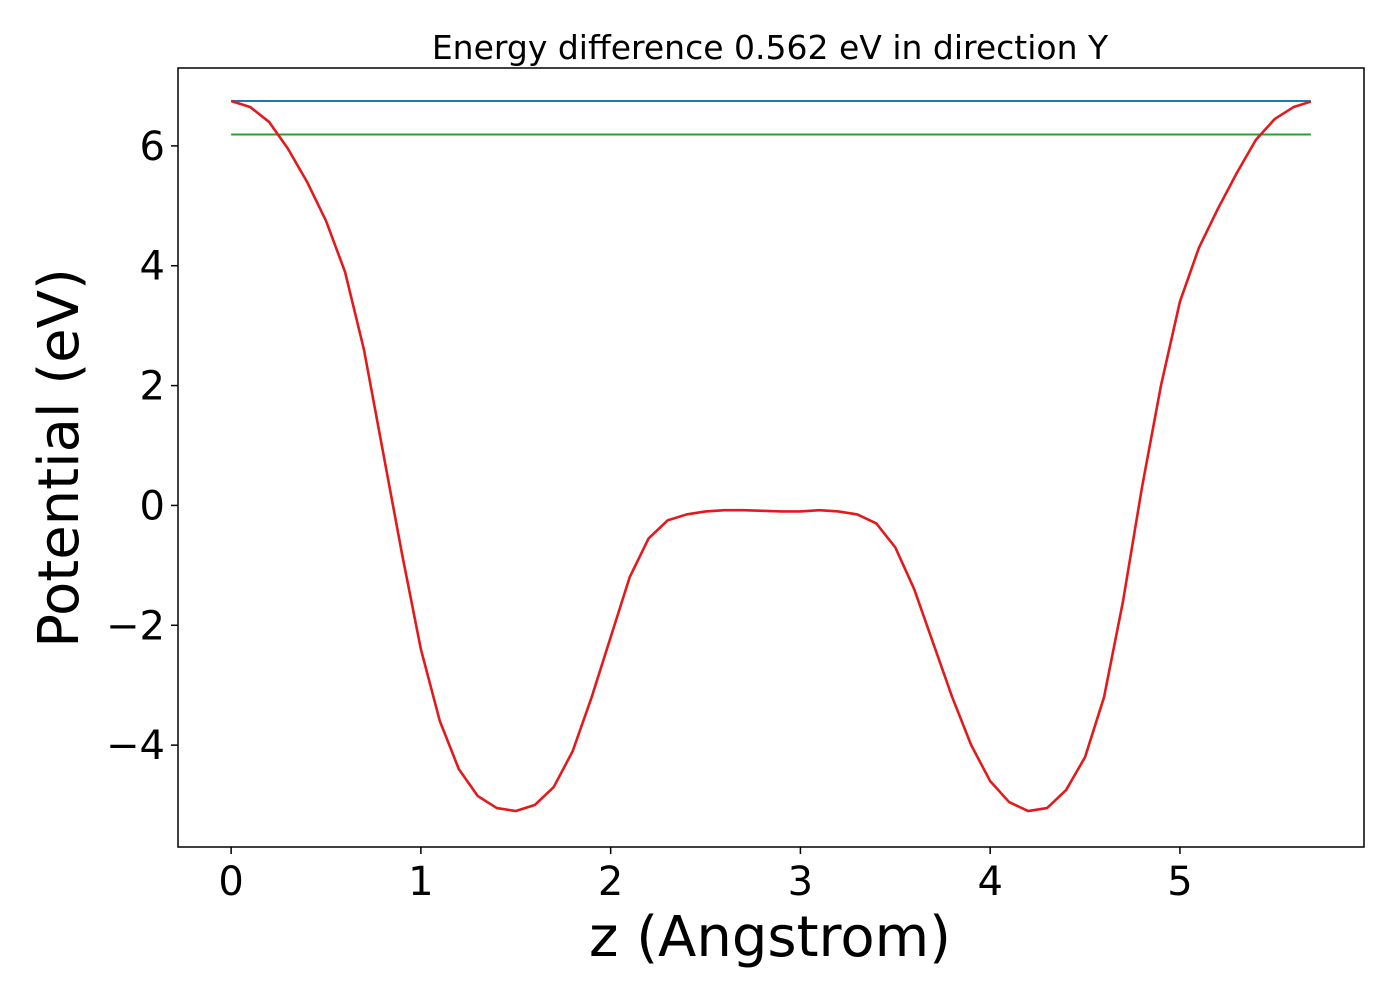 The image size is (1400, 1000). What do you see at coordinates (152, 387) in the screenshot?
I see `y-tick-label: 2` at bounding box center [152, 387].